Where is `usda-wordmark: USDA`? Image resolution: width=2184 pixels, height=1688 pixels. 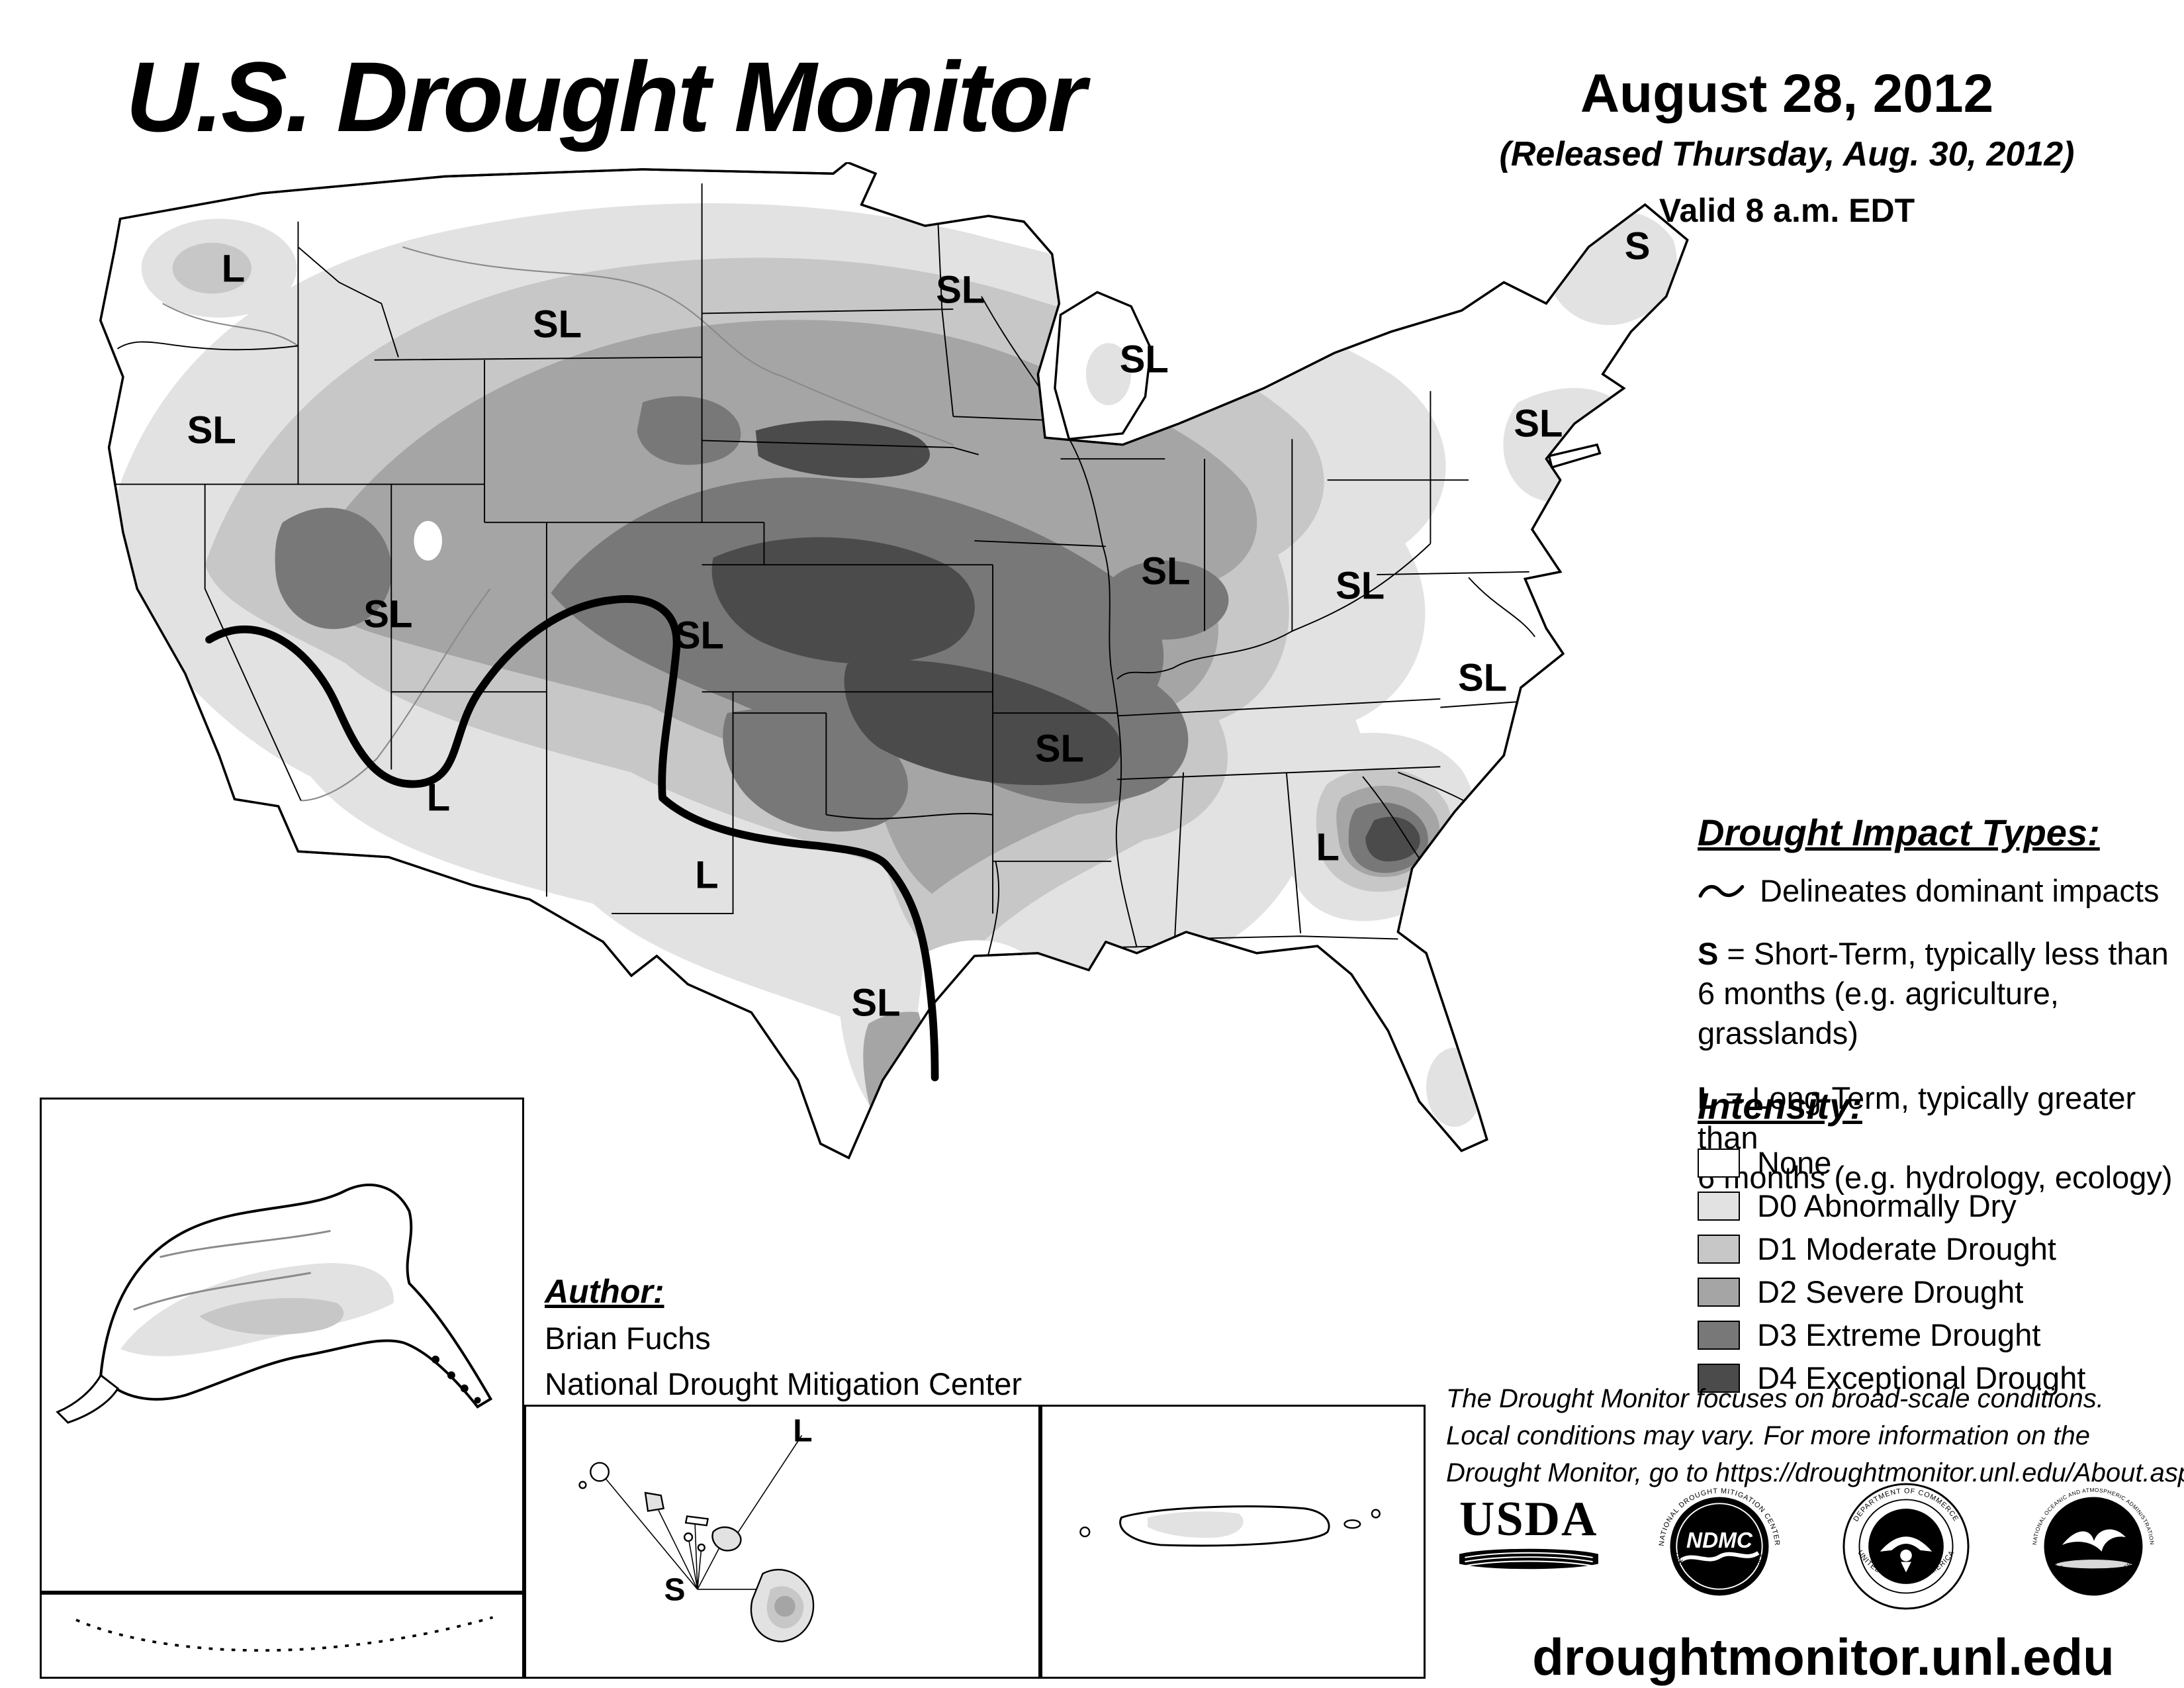
usda-wordmark: USDA is located at coordinates (1528, 1519).